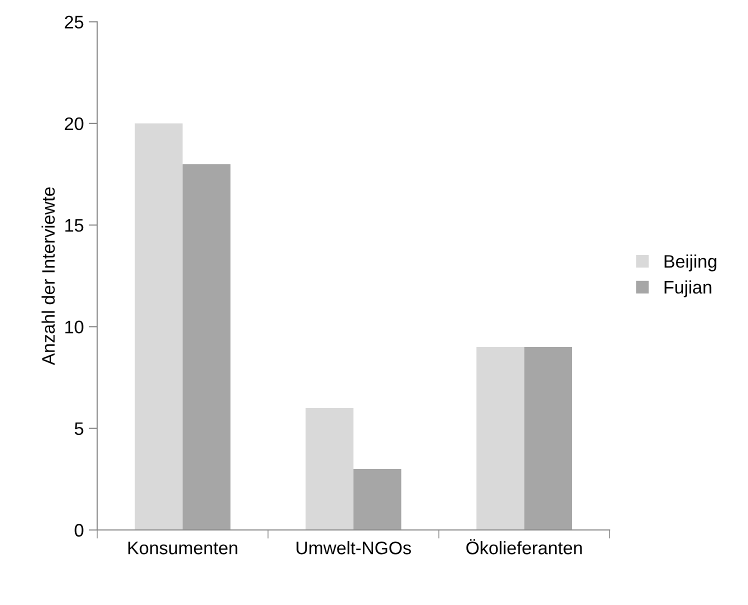 The width and height of the screenshot is (748, 605). What do you see at coordinates (79, 530) in the screenshot?
I see `y-tick-label: 0` at bounding box center [79, 530].